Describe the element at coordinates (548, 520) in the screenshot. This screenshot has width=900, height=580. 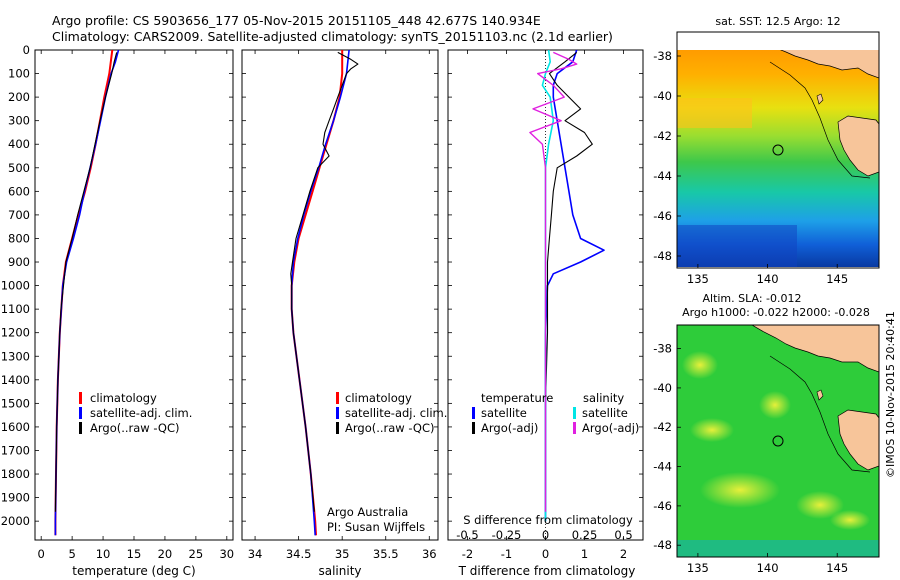
I see `difference-x2label: S difference from climatology` at that location.